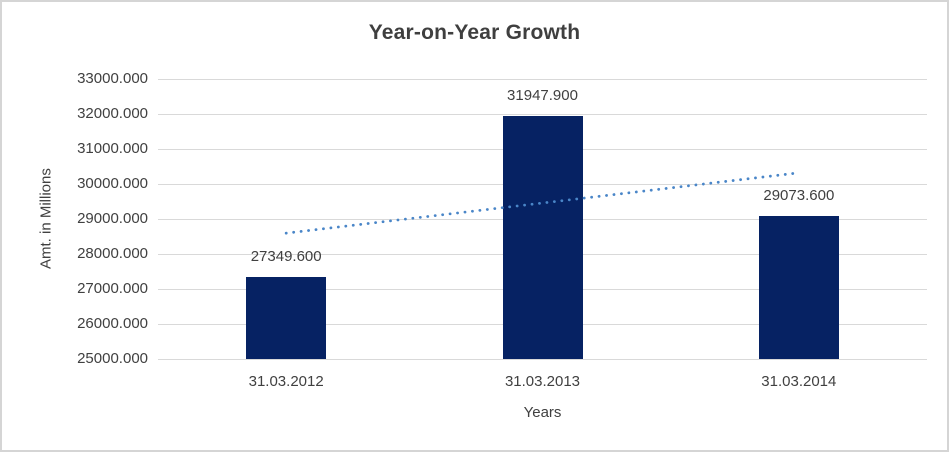  Describe the element at coordinates (112, 113) in the screenshot. I see `y-tick-label: 32000.000` at that location.